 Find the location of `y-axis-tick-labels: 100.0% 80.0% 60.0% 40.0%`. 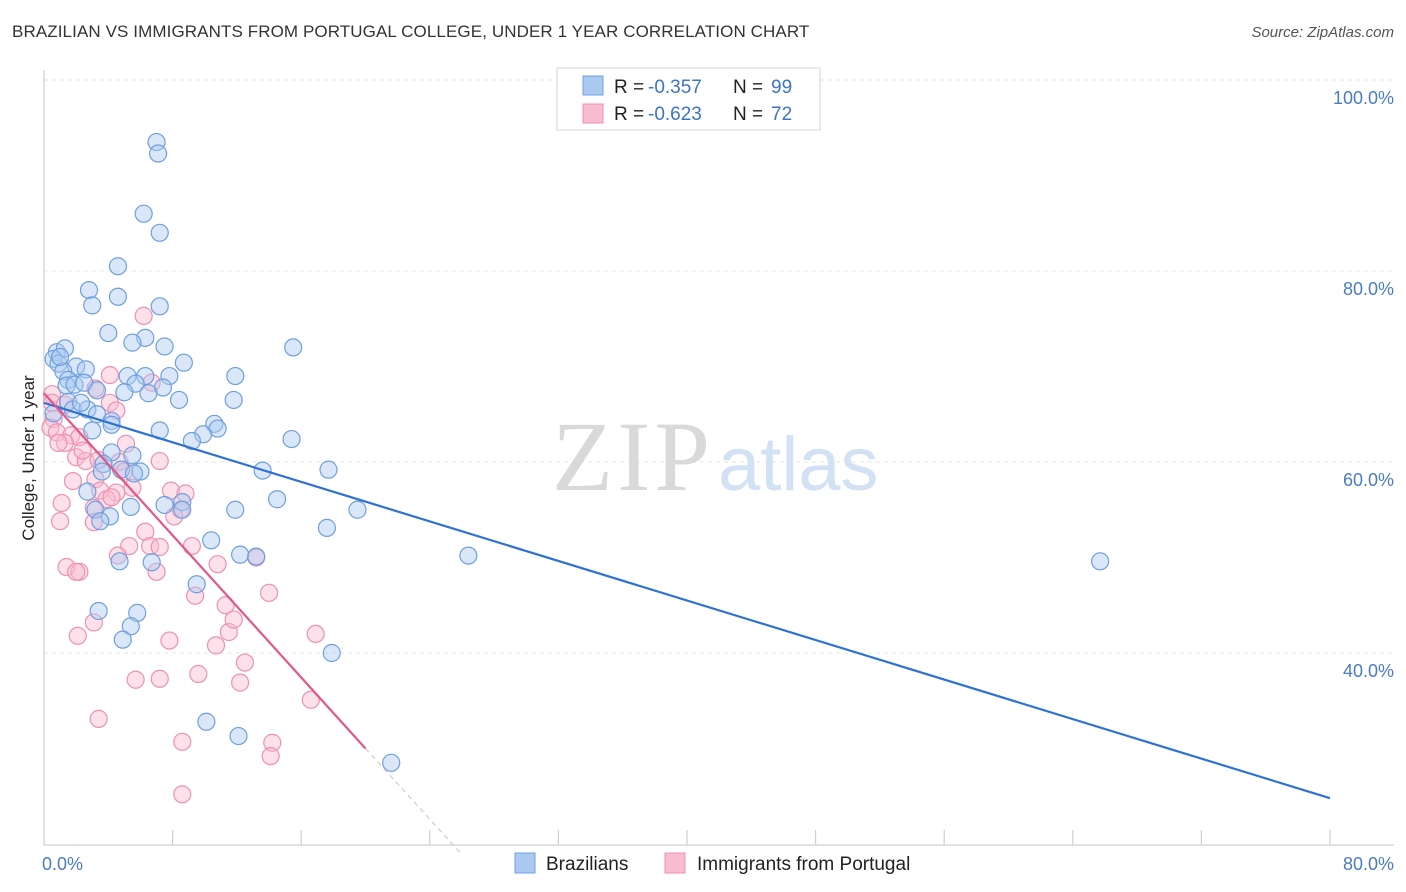

y-axis-tick-labels: 100.0% 80.0% 60.0% 40.0% is located at coordinates (1363, 384).